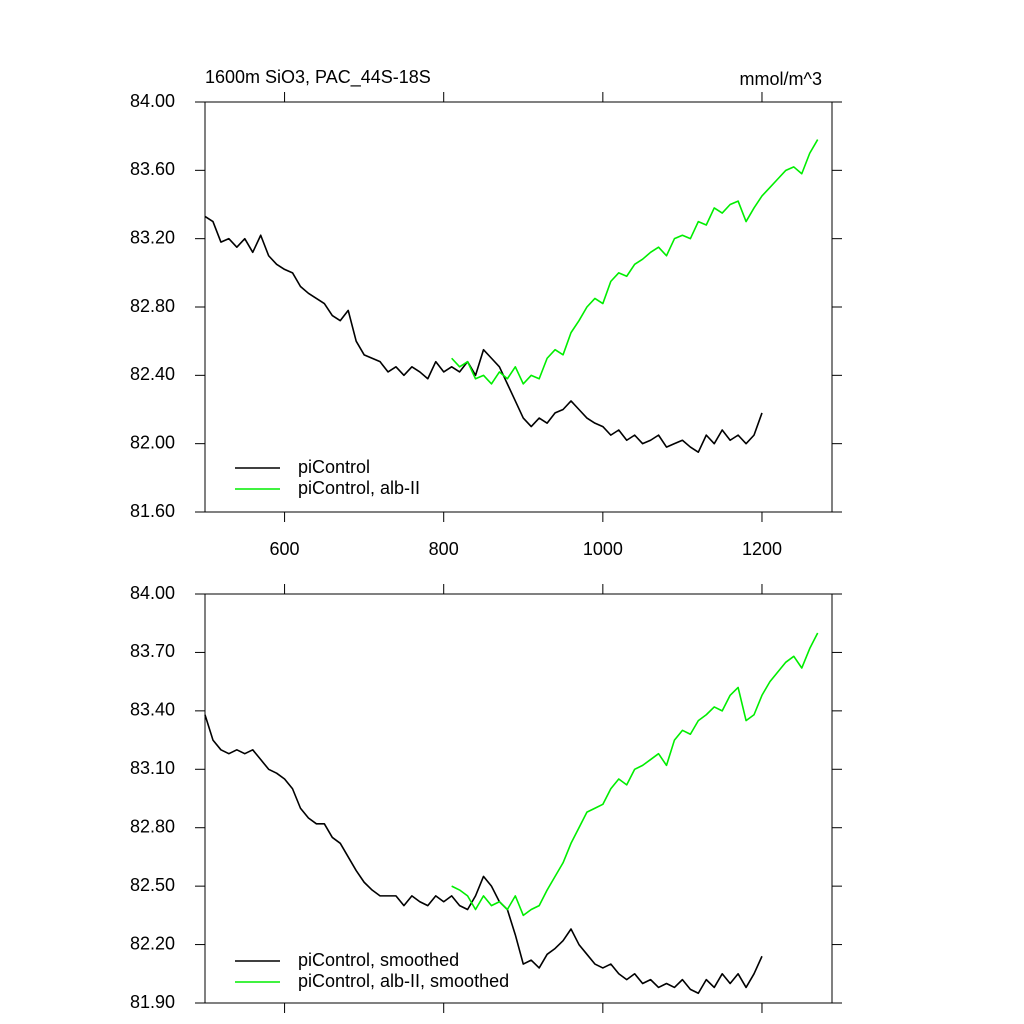  I want to click on y-tick-label: 82.40, so click(152, 374).